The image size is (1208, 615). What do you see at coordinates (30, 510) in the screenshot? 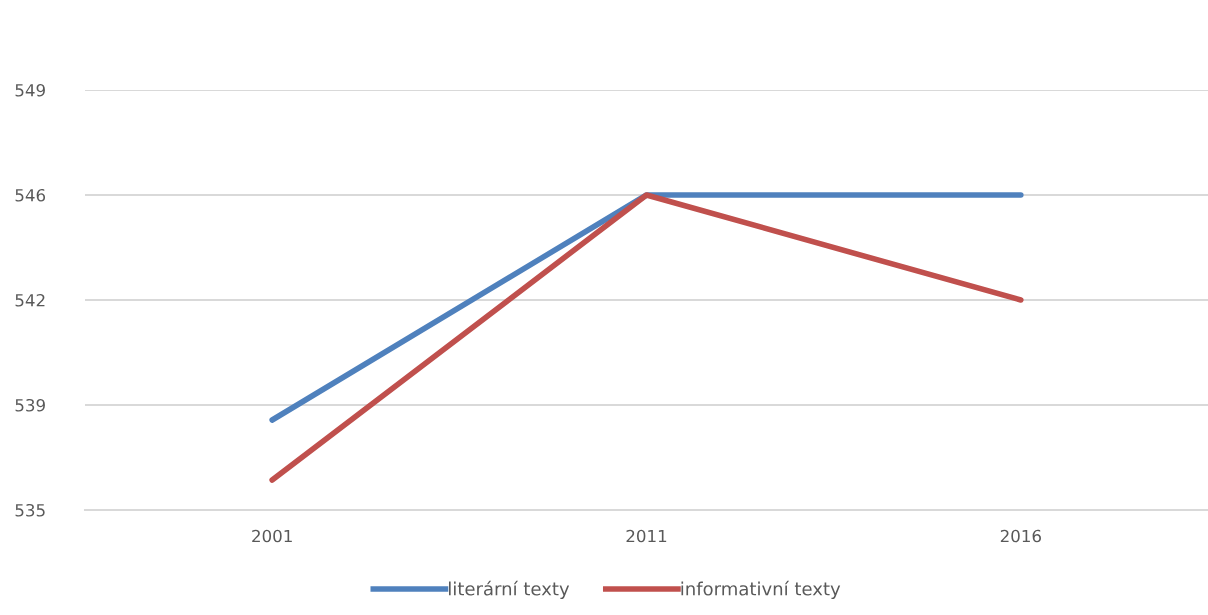
I see `y-tick-label: 535` at bounding box center [30, 510].